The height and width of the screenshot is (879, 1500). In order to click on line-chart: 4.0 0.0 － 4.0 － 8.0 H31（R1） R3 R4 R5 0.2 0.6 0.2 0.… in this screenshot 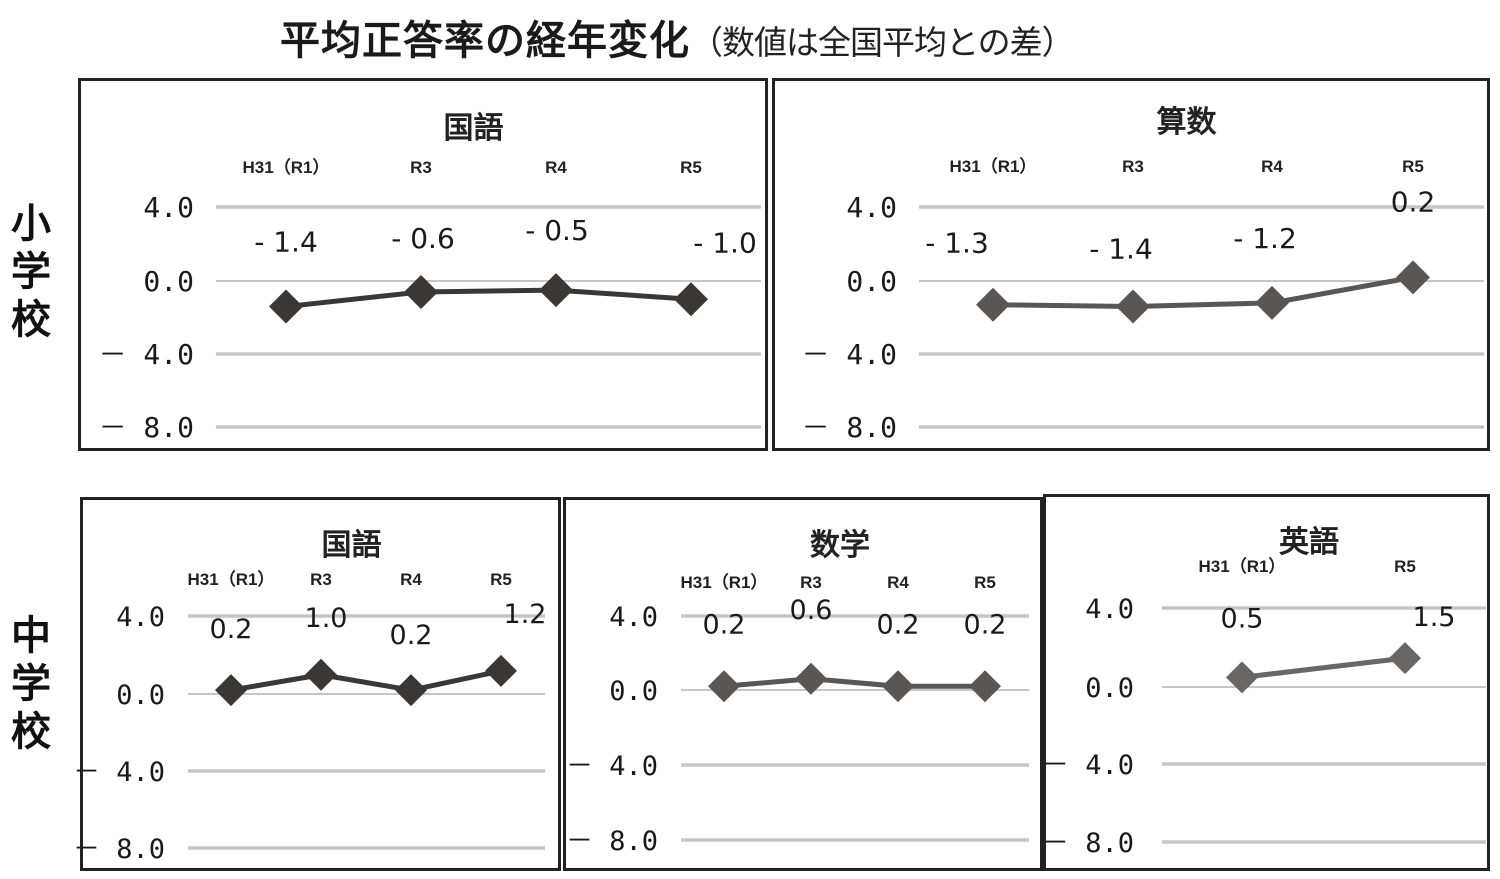, I will do `click(797, 714)`.